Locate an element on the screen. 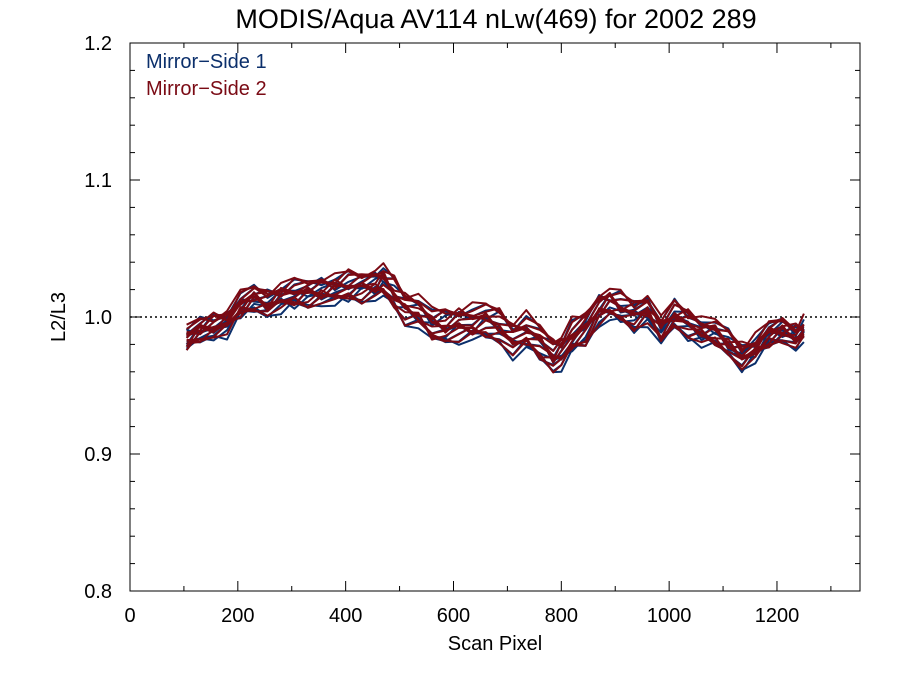  y-tick-label: 1.1 is located at coordinates (98, 181).